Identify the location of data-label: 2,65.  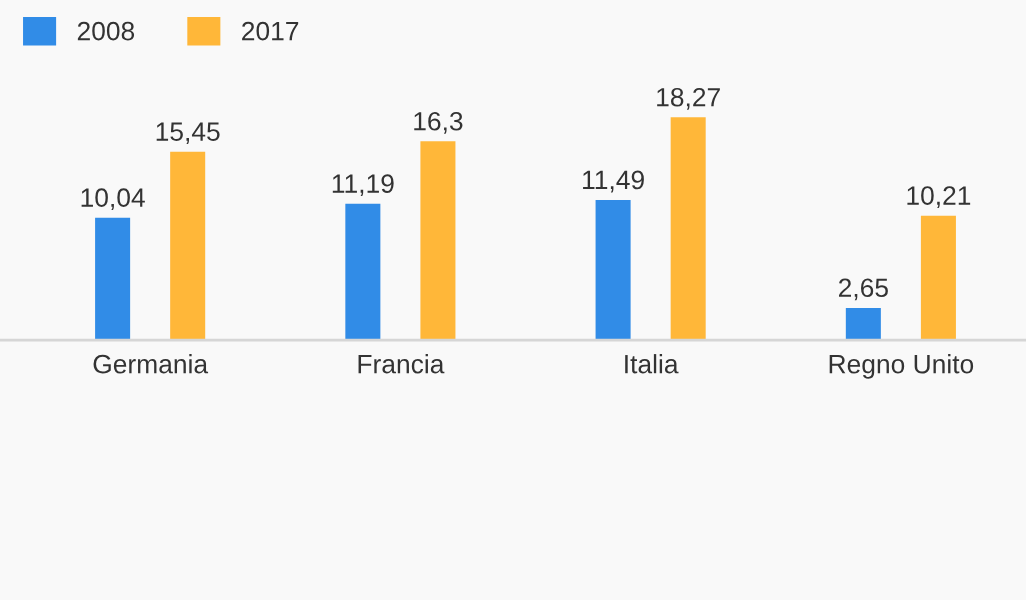
(863, 289).